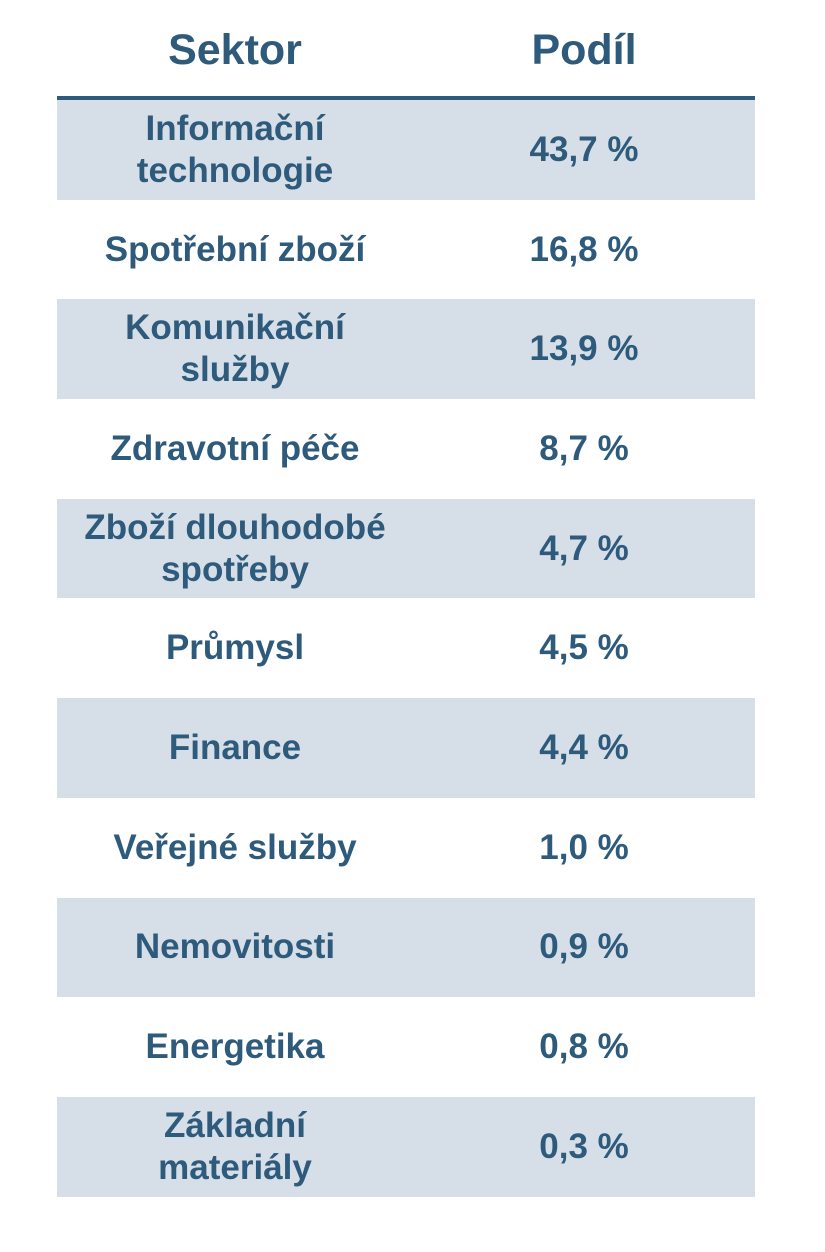 Image resolution: width=825 pixels, height=1252 pixels. Describe the element at coordinates (406, 150) in the screenshot. I see `table-row: Informační technologie 43,7 %` at that location.